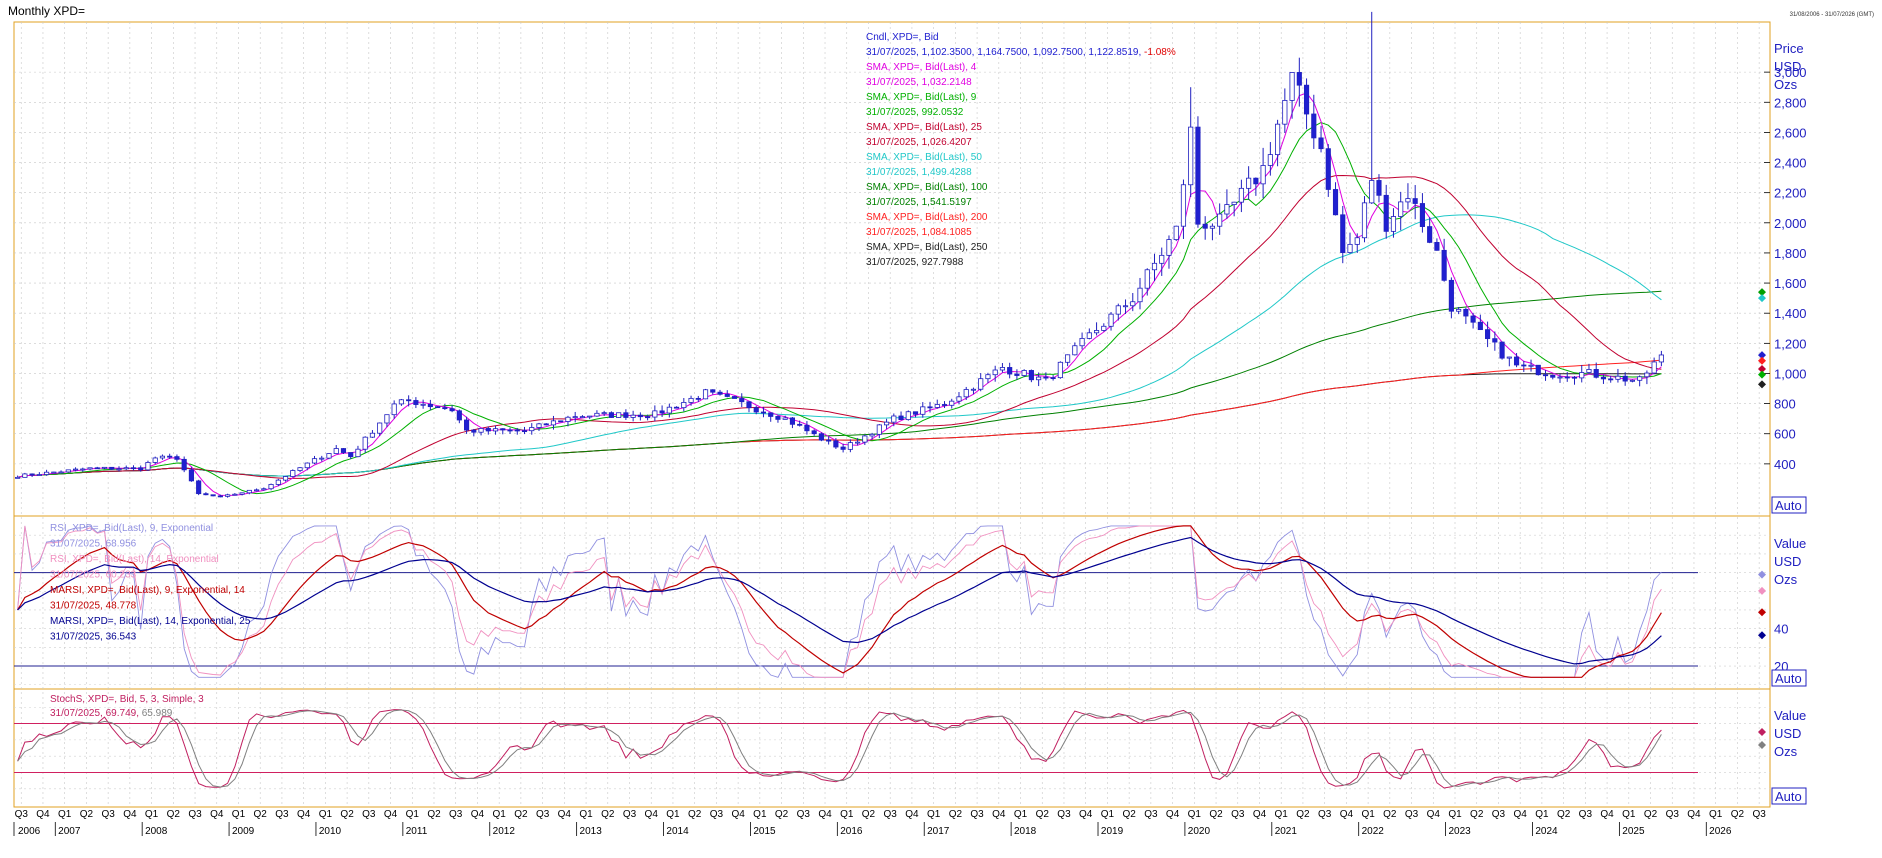  Describe the element at coordinates (839, 748) in the screenshot. I see `stoch-line` at that location.